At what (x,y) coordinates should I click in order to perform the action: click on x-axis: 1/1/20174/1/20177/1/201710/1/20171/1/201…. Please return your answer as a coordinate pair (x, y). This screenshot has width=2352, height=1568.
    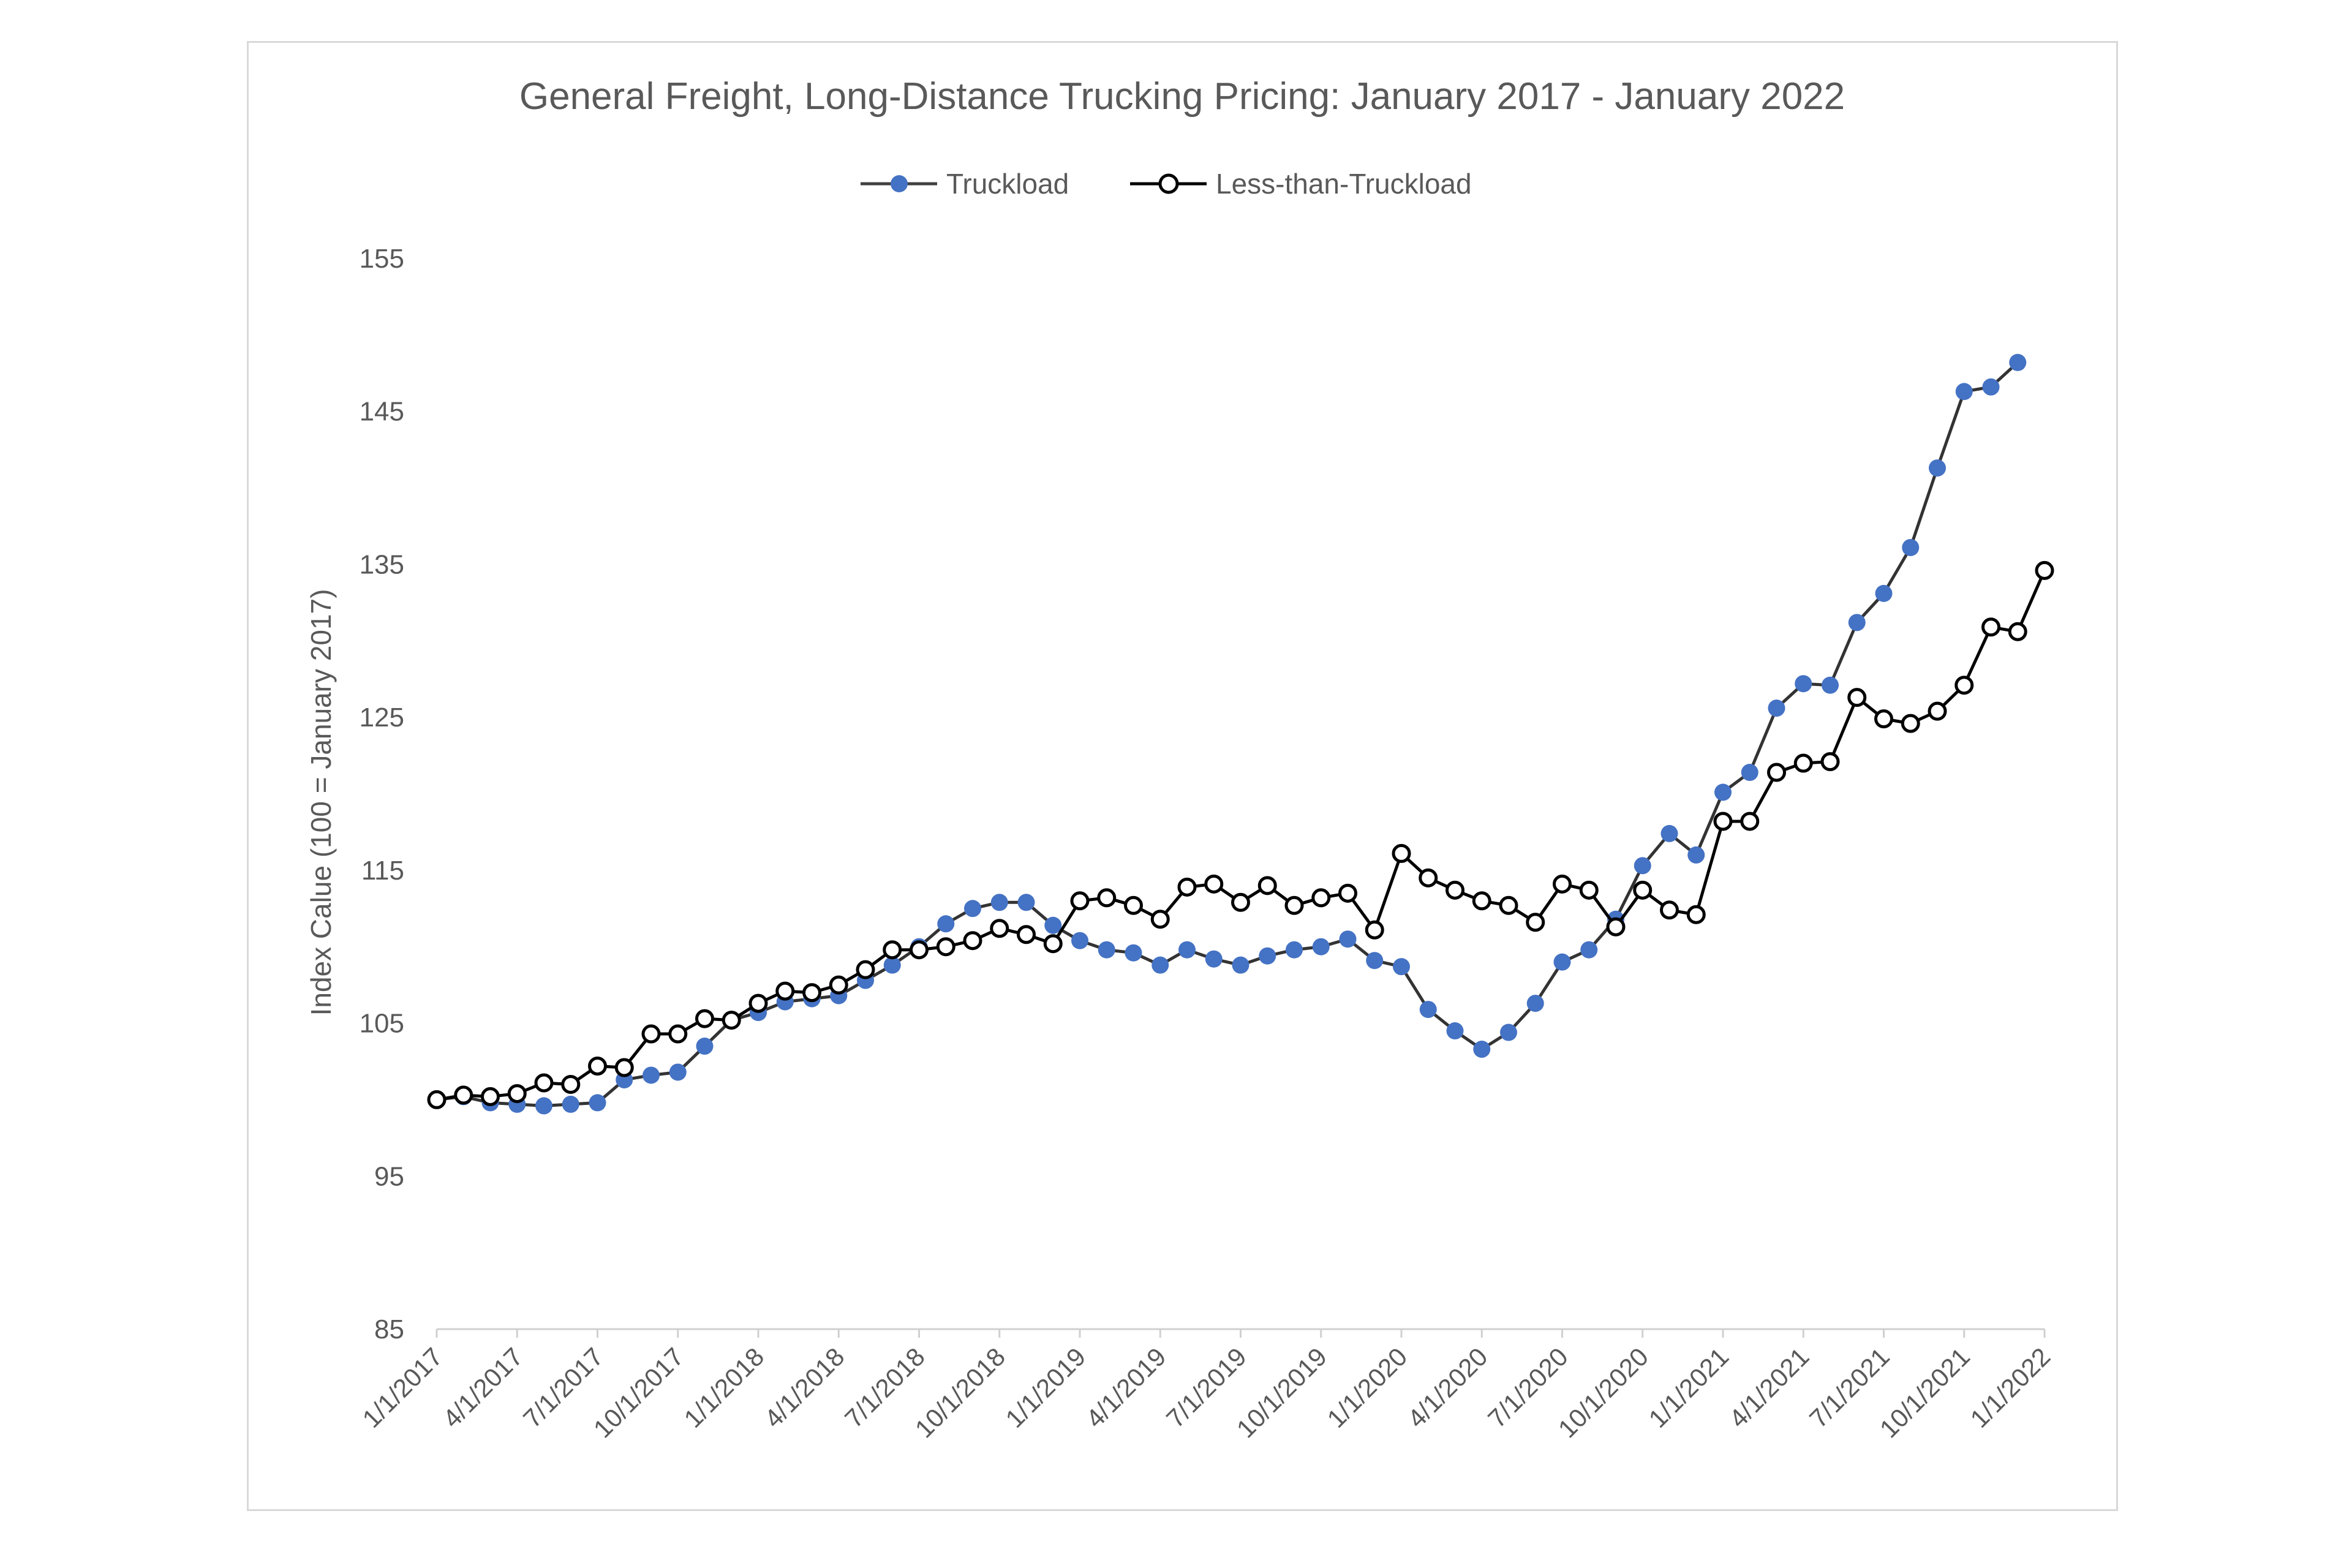
    Looking at the image, I should click on (1207, 1385).